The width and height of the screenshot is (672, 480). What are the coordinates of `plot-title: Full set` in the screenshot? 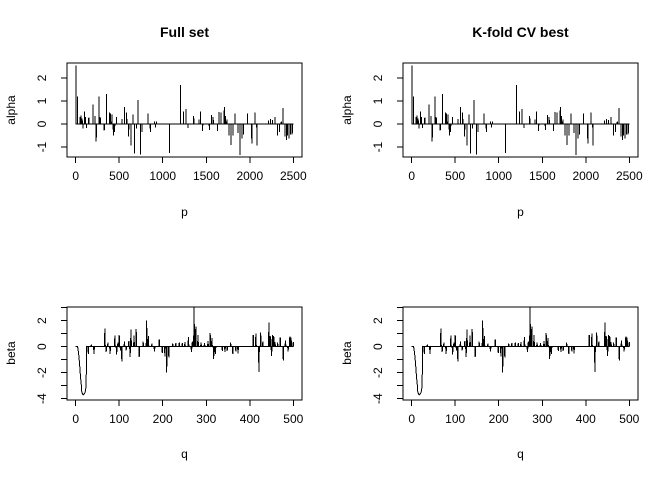 It's located at (184, 32).